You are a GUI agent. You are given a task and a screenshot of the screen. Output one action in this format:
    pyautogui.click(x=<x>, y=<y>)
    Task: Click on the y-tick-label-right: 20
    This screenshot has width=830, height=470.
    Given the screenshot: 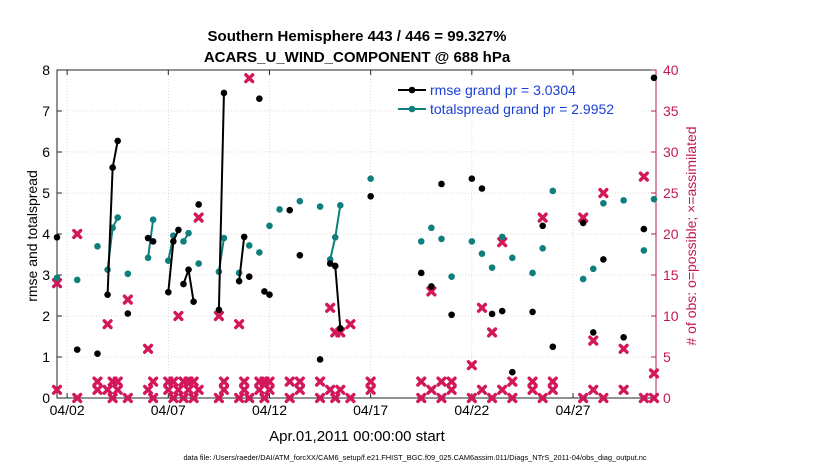 What is the action you would take?
    pyautogui.click(x=671, y=234)
    